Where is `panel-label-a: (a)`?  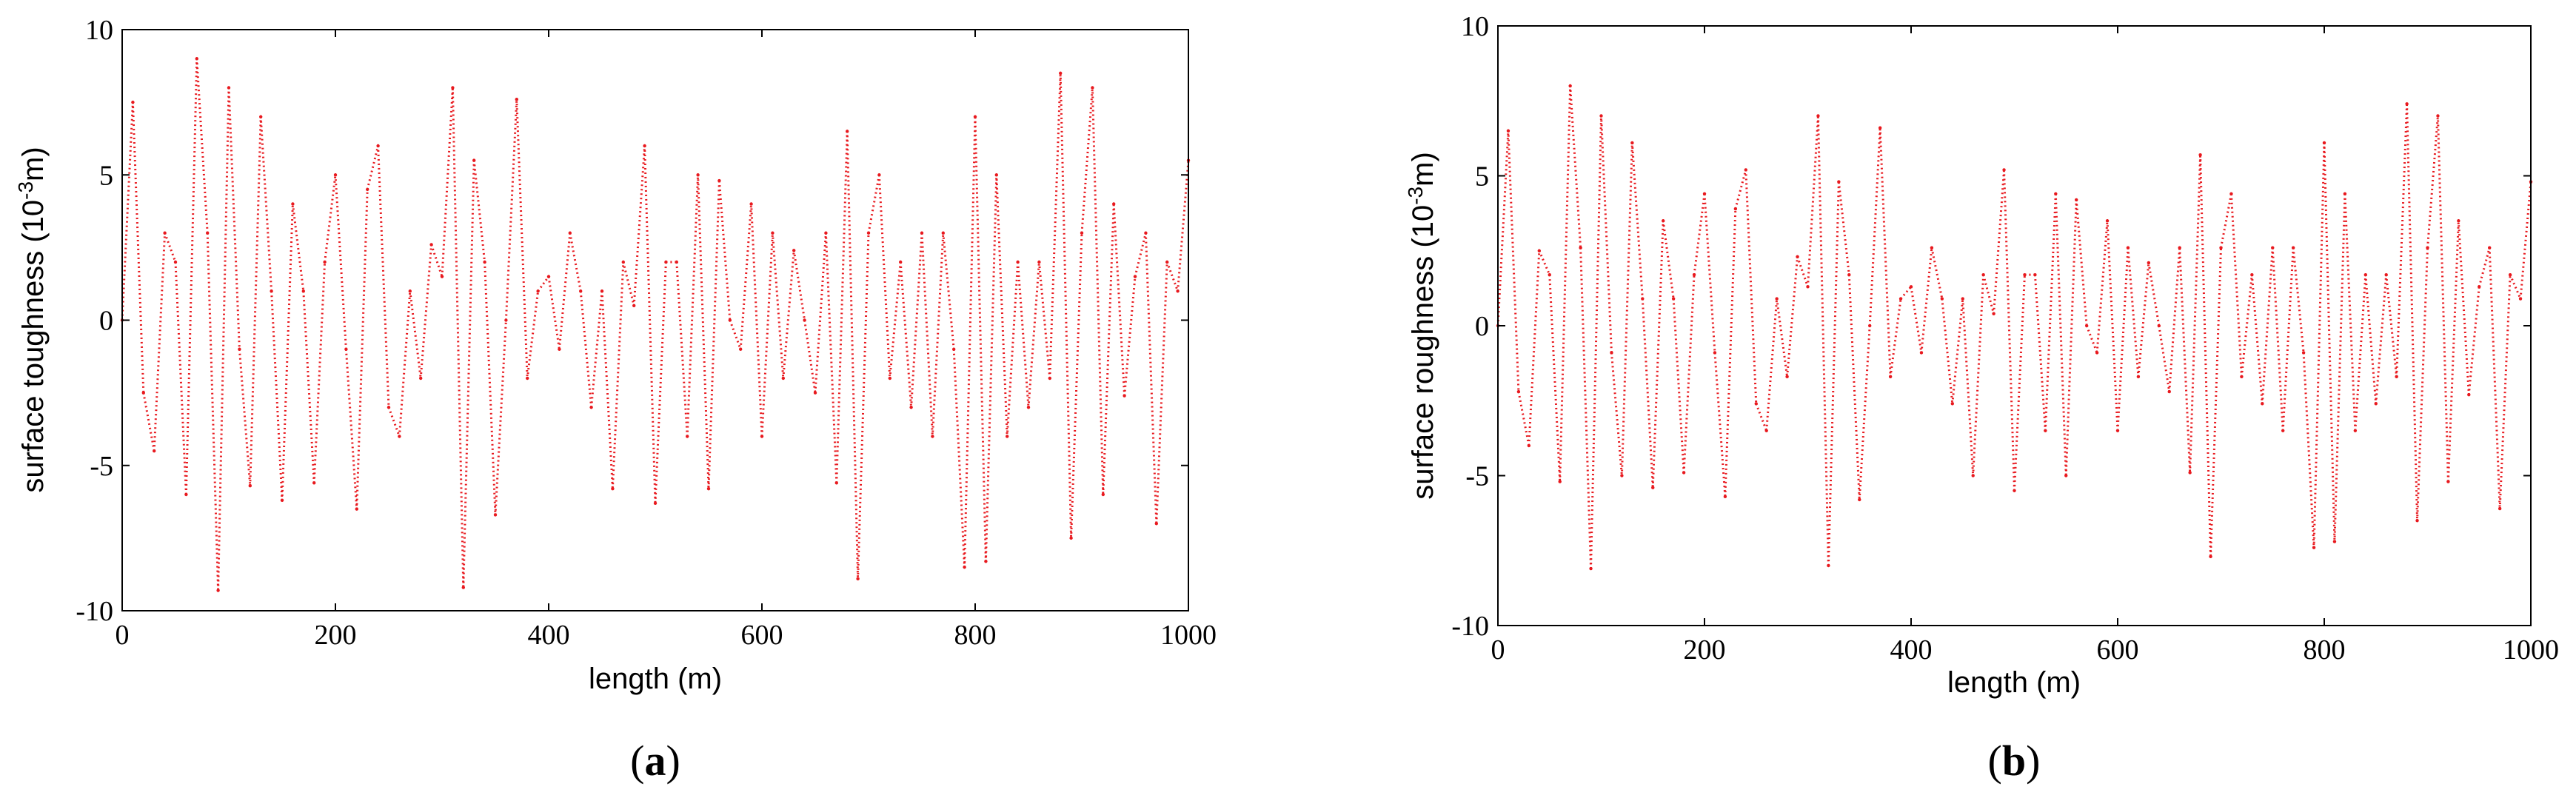 panel-label-a: (a) is located at coordinates (655, 761).